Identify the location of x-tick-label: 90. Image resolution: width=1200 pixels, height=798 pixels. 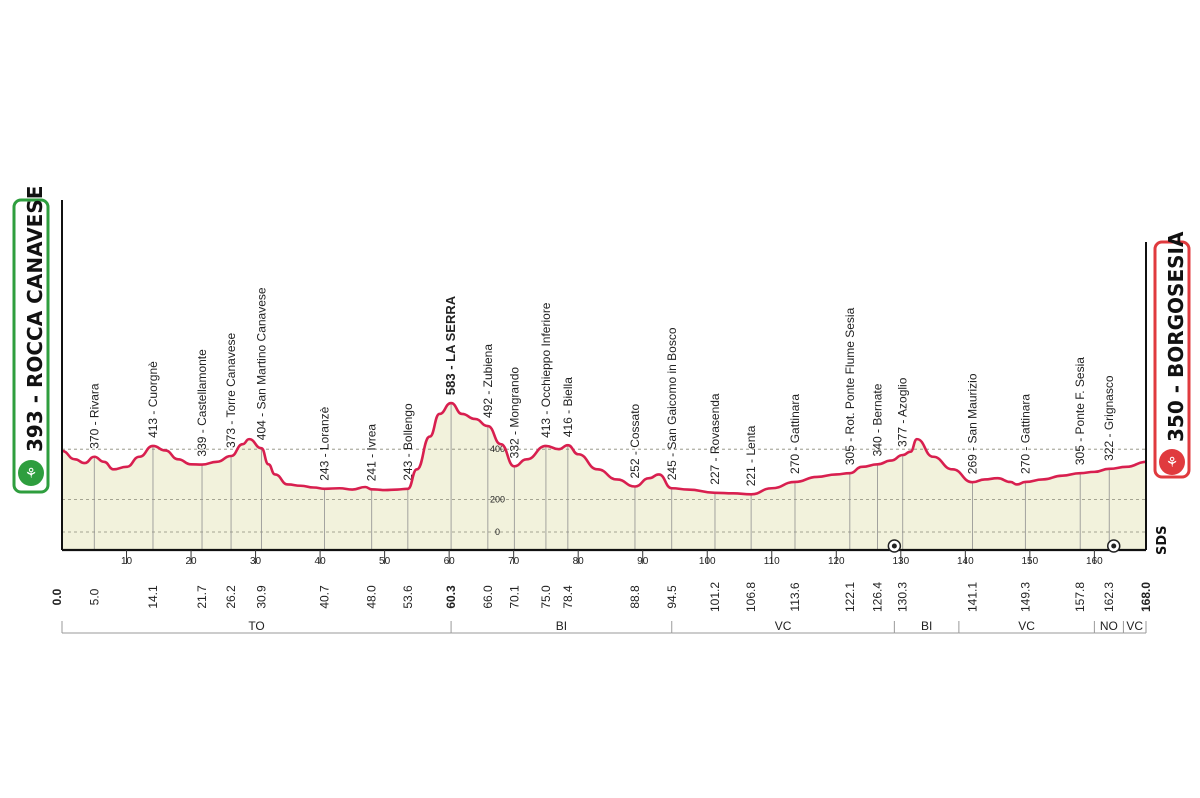
(643, 561).